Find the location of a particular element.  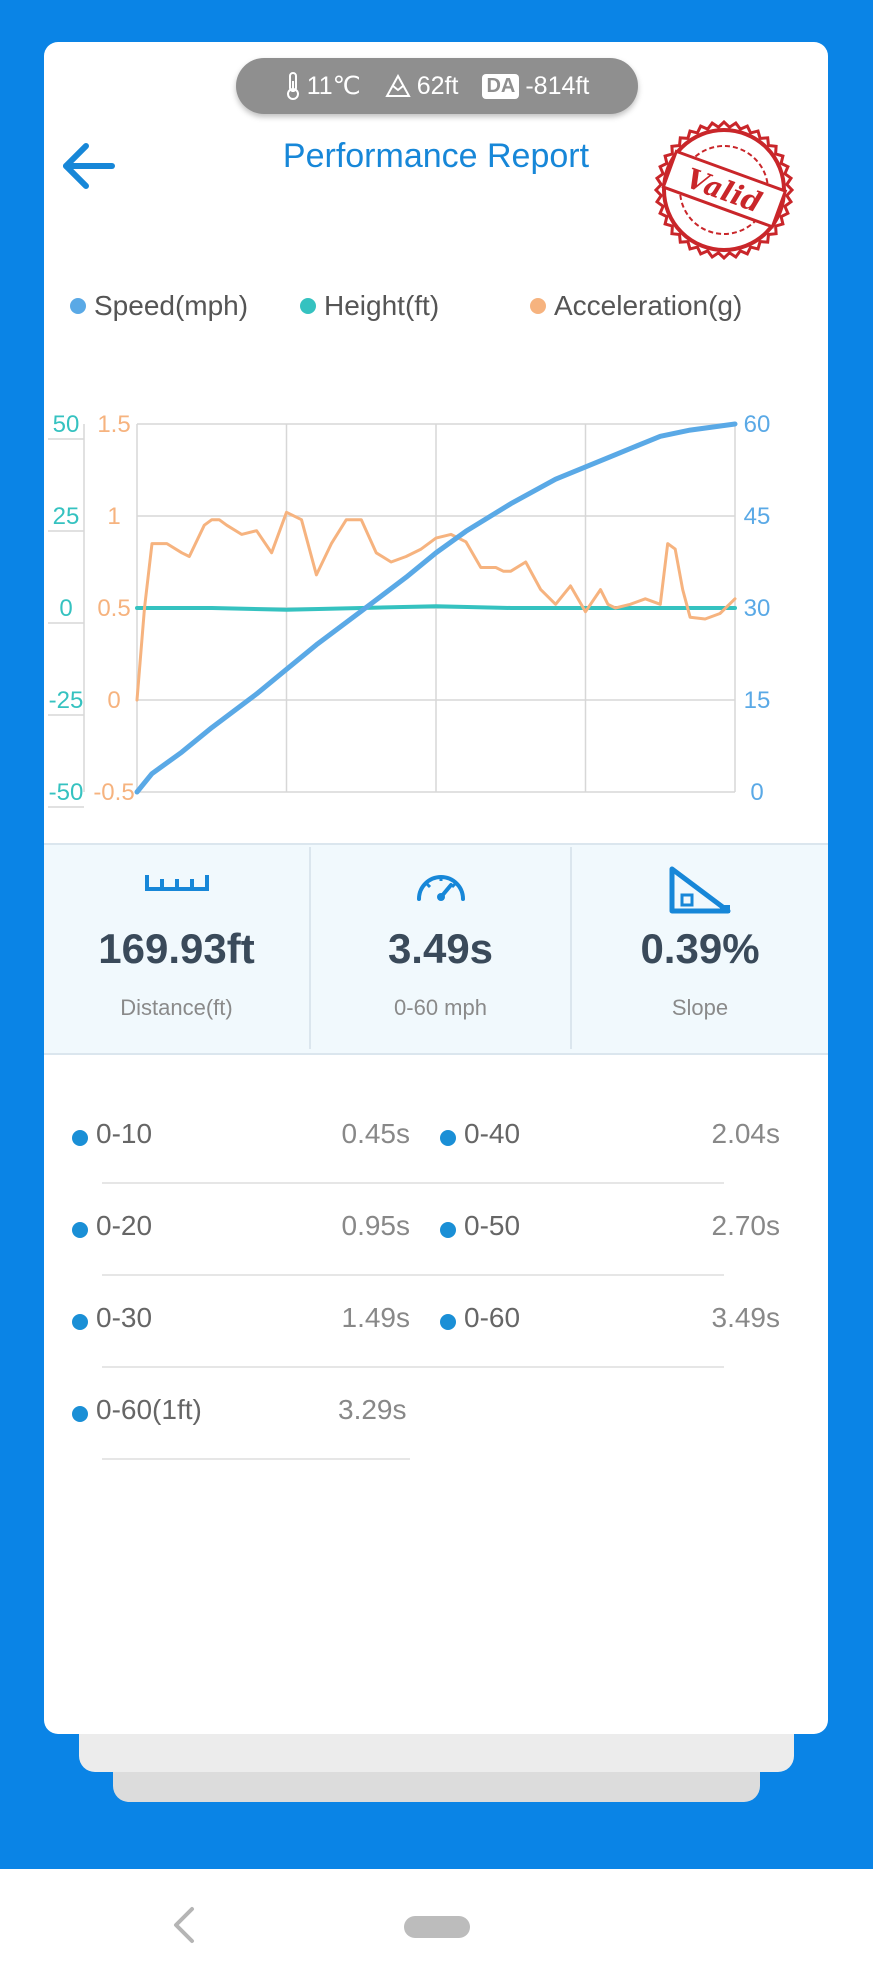

acceleration-legend-dot is located at coordinates (538, 306).